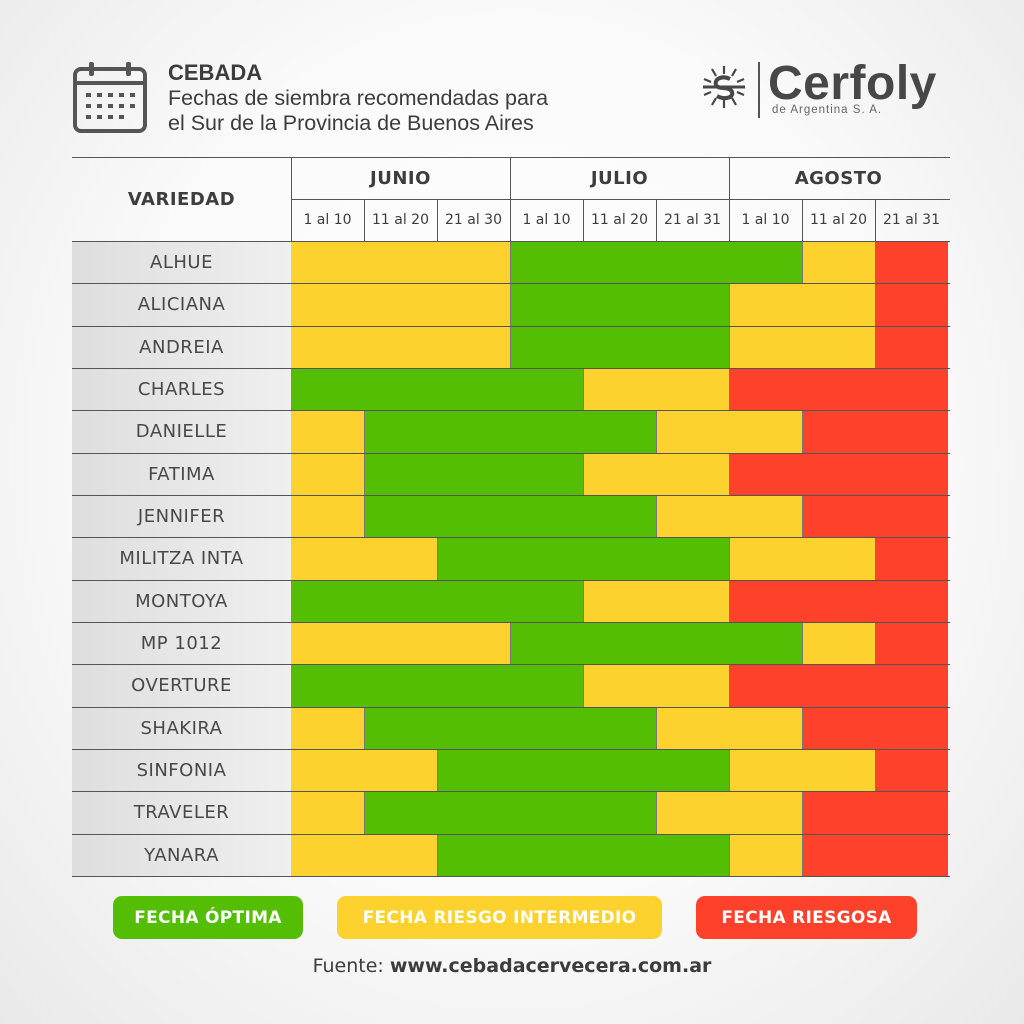  What do you see at coordinates (181, 644) in the screenshot?
I see `variety-name: MP 1012` at bounding box center [181, 644].